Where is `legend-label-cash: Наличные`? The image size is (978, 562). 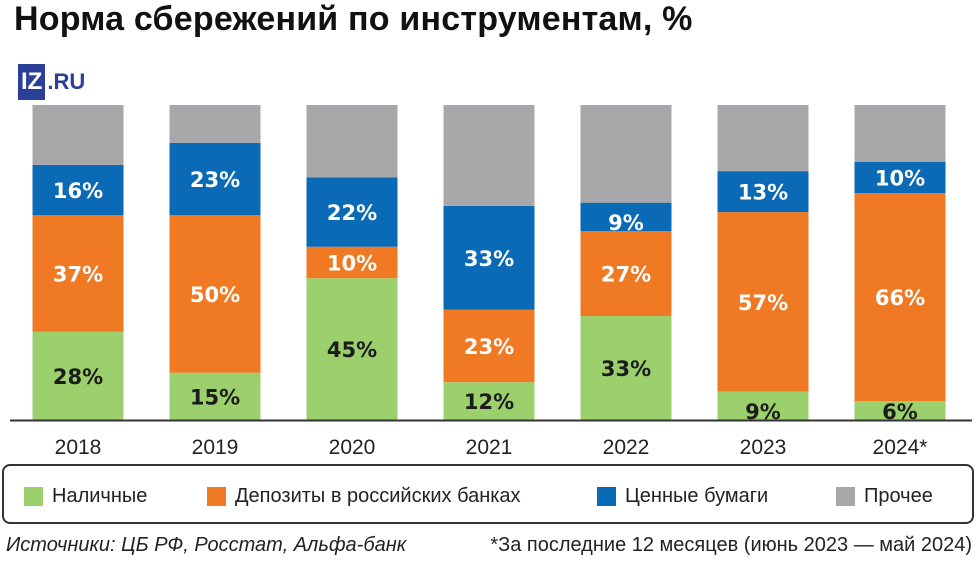
legend-label-cash: Наличные is located at coordinates (100, 496).